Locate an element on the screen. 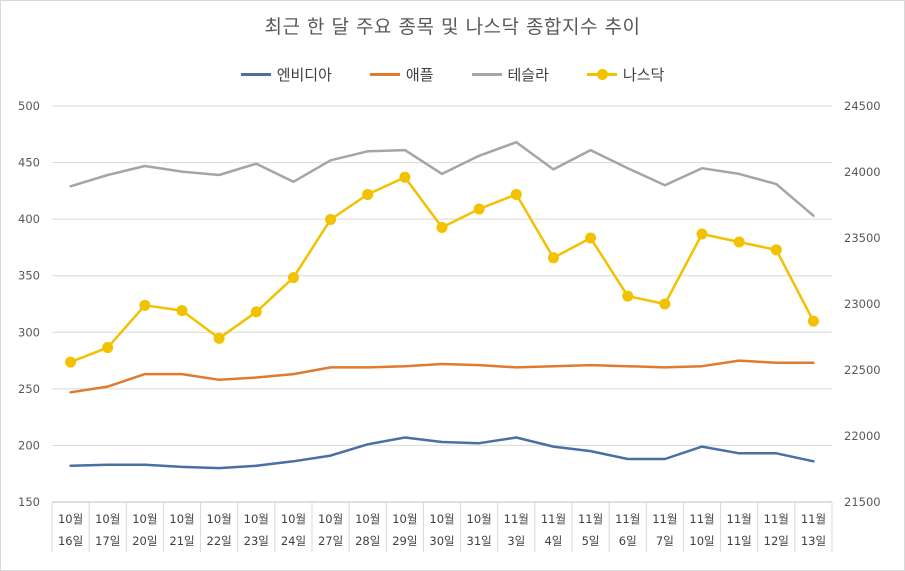 The height and width of the screenshot is (571, 905). y-left-tick-label: 400 is located at coordinates (29, 219).